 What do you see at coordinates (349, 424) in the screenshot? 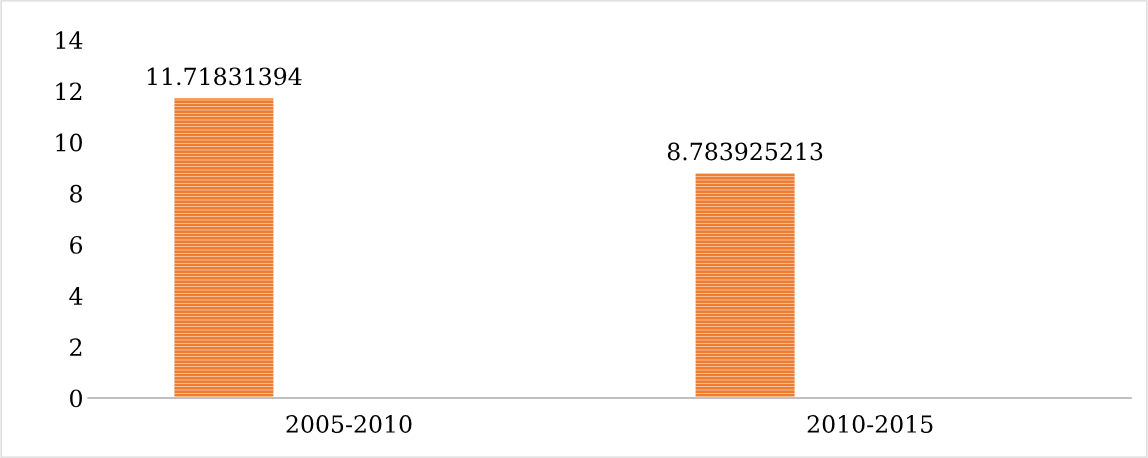
I see `x-tick-label: 2005-2010` at bounding box center [349, 424].